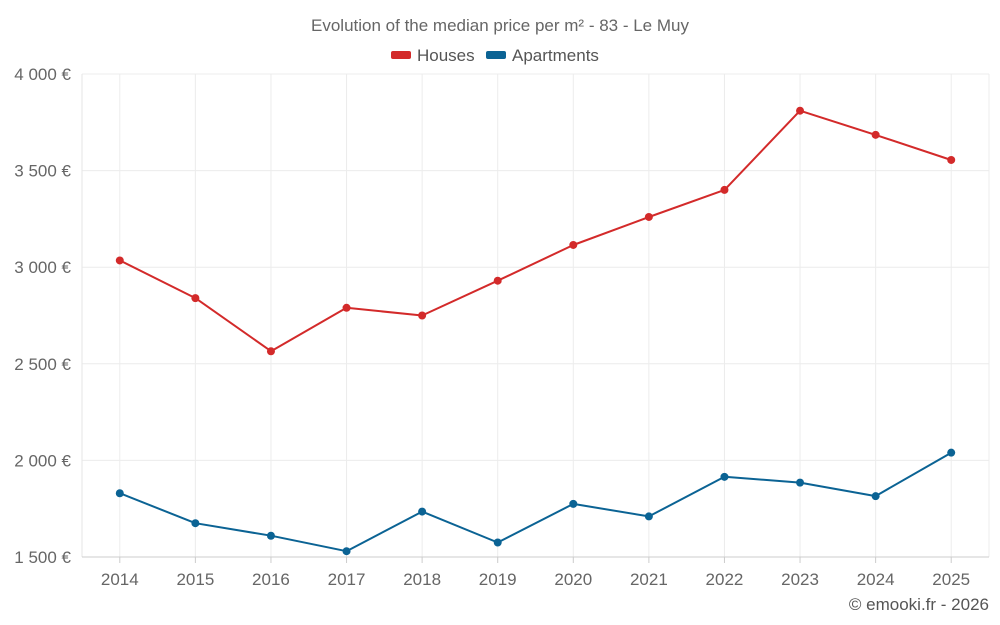 The width and height of the screenshot is (1000, 625). What do you see at coordinates (42, 460) in the screenshot?
I see `y-tick-label: 2 000 €` at bounding box center [42, 460].